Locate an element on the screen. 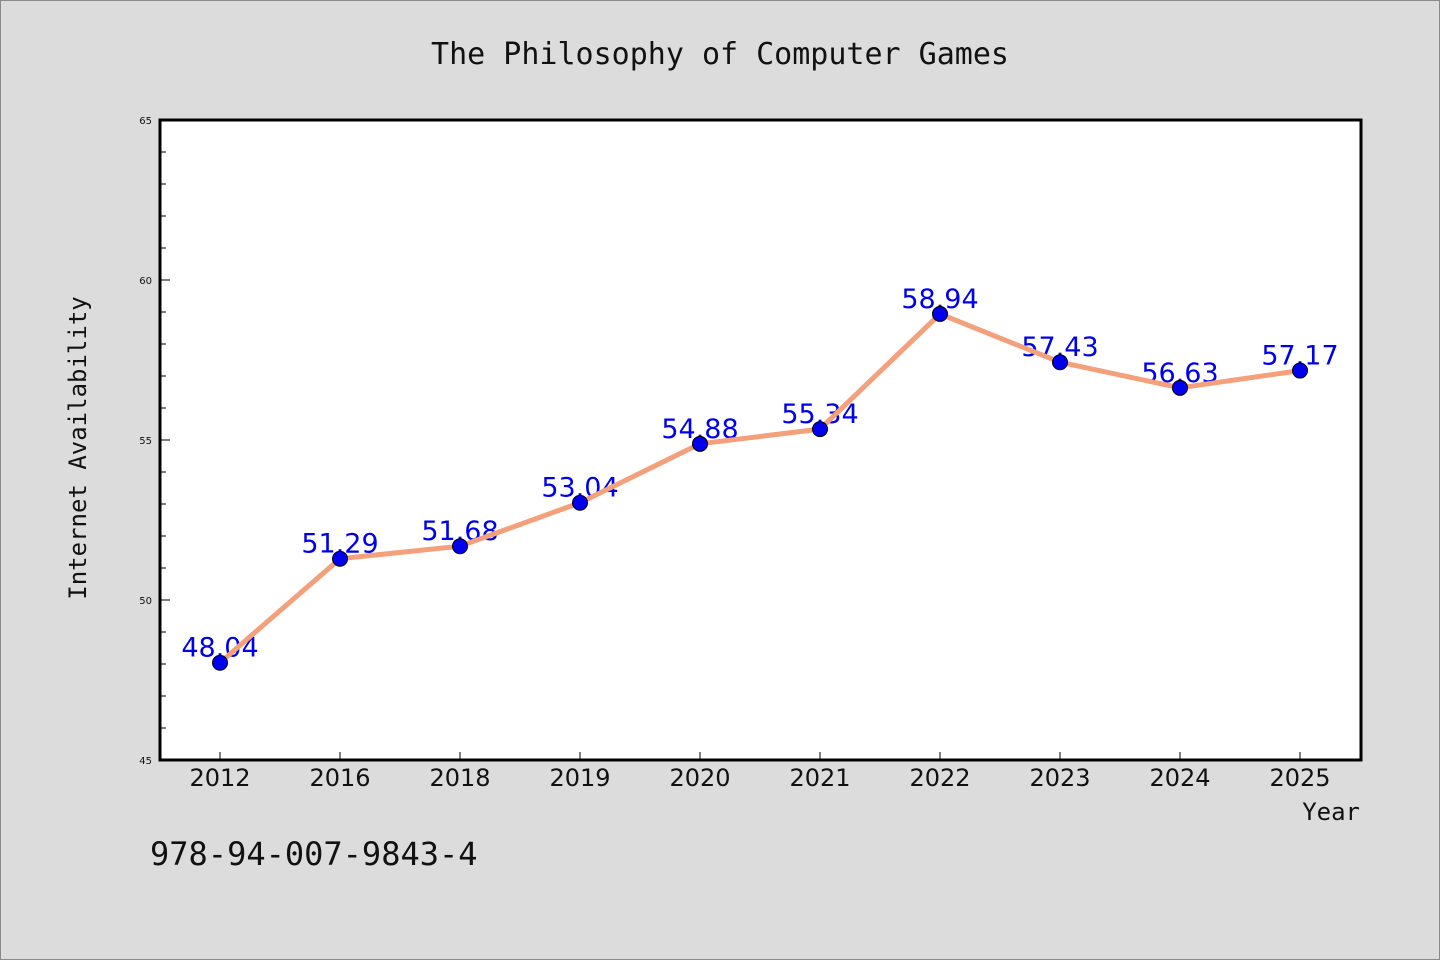  x-axis-ticks: 2012 2016 2018 2019 2020 2021 2022 2023 2024 2025 is located at coordinates (760, 772).